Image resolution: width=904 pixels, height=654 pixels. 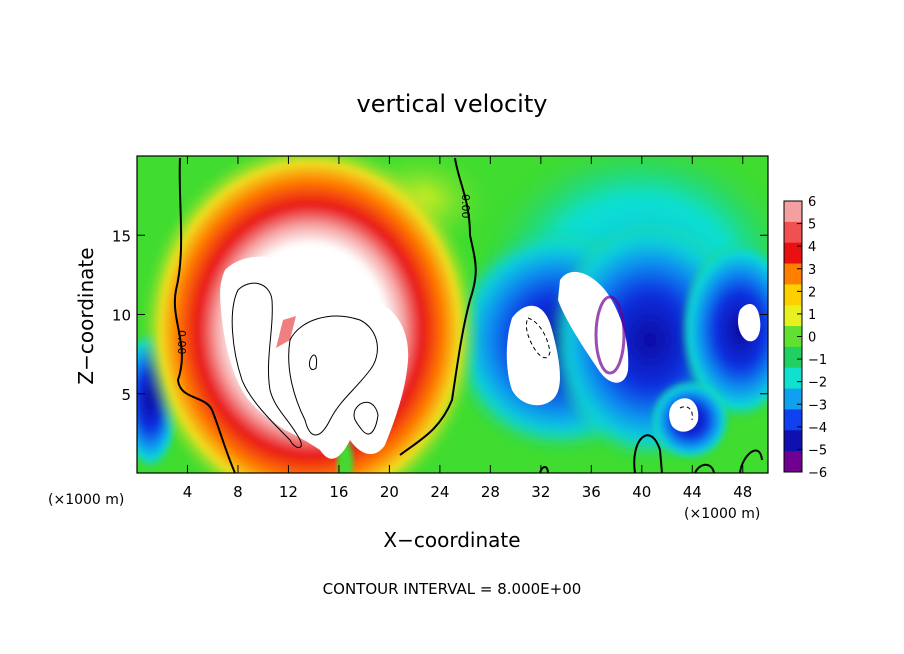 I want to click on x-unit-left: (×1000 m), so click(x=86, y=500).